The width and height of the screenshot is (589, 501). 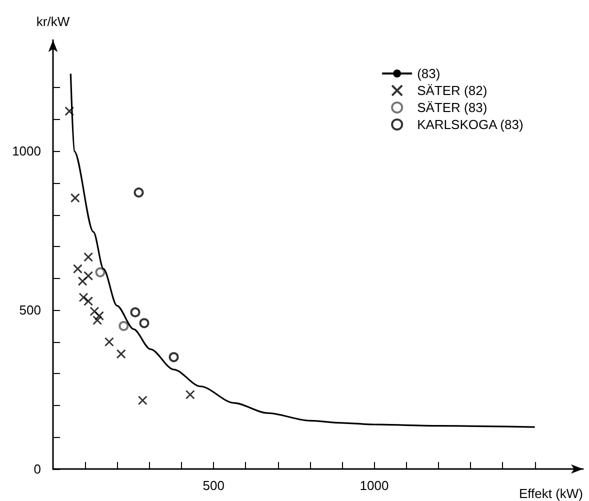 What do you see at coordinates (470, 124) in the screenshot?
I see `legend-label: KARLSKOGA (83)` at bounding box center [470, 124].